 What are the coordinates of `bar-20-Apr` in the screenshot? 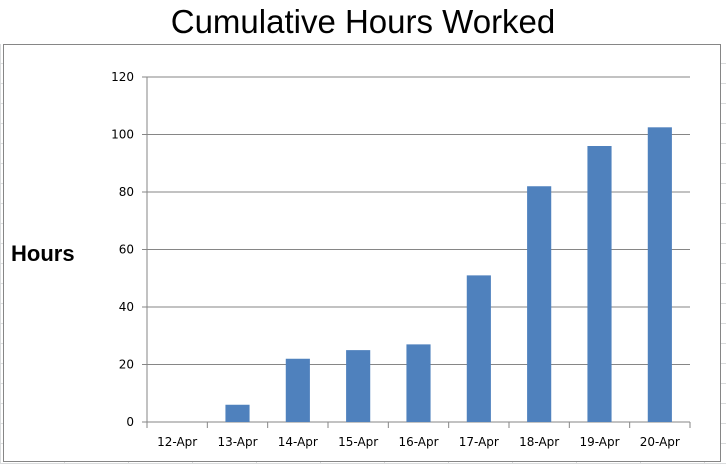 It's located at (659, 274).